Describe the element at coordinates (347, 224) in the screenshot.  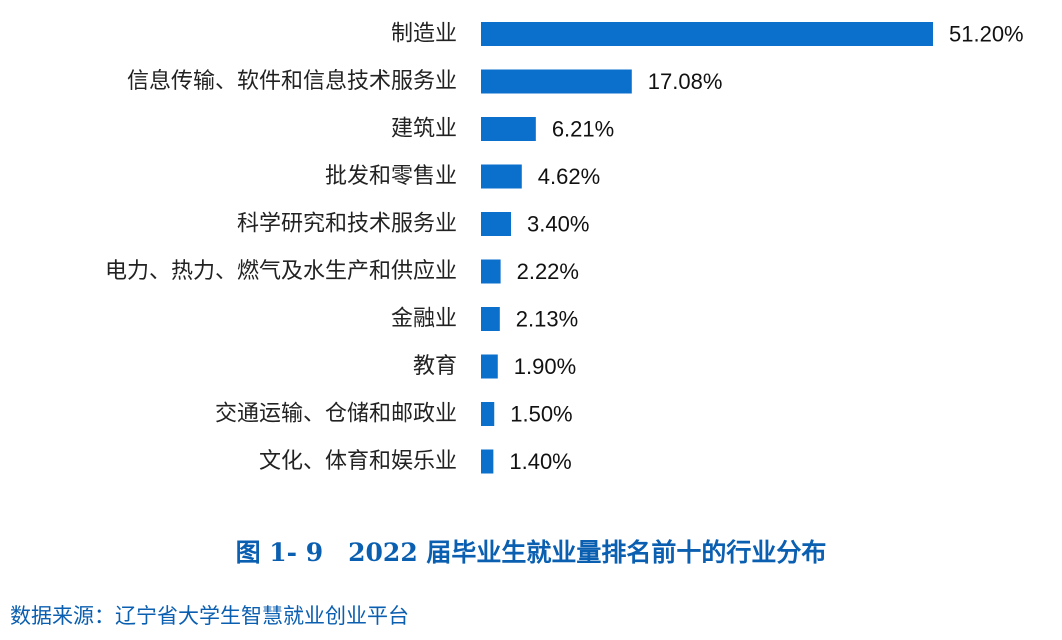
I see `category-label: 科学研究和技术服务业` at that location.